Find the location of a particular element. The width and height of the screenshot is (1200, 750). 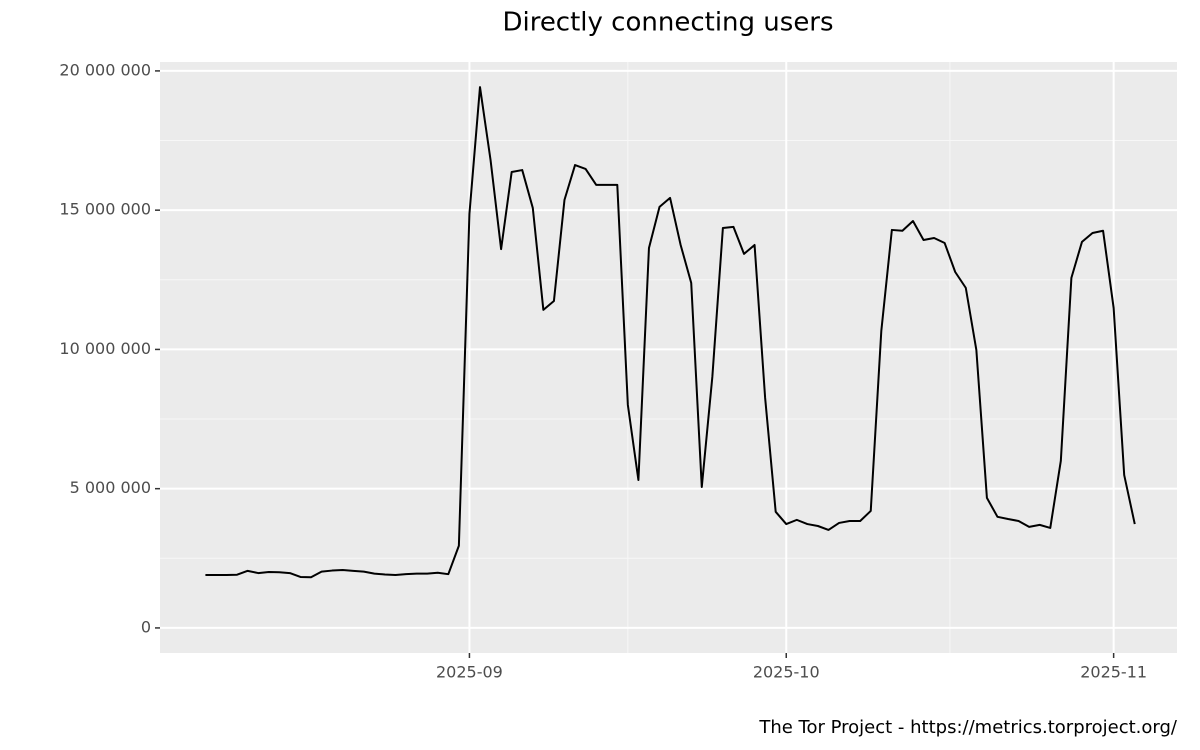

y-tick-label: 10 000 000 is located at coordinates (105, 348).